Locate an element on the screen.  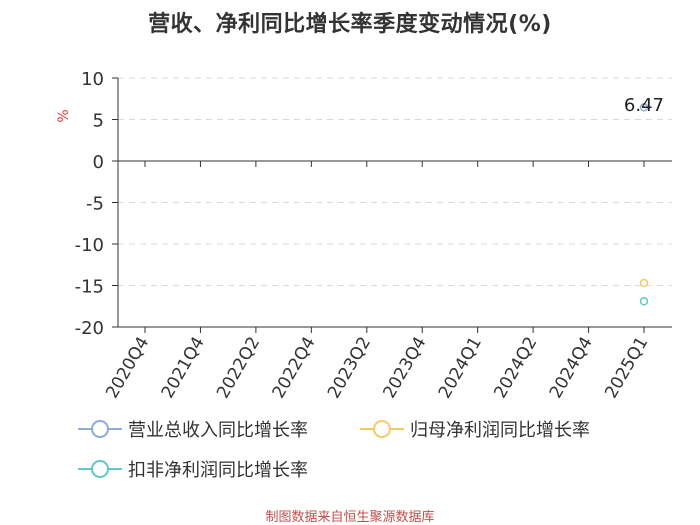
x-tick-label: 2020Q4 is located at coordinates (127, 368).